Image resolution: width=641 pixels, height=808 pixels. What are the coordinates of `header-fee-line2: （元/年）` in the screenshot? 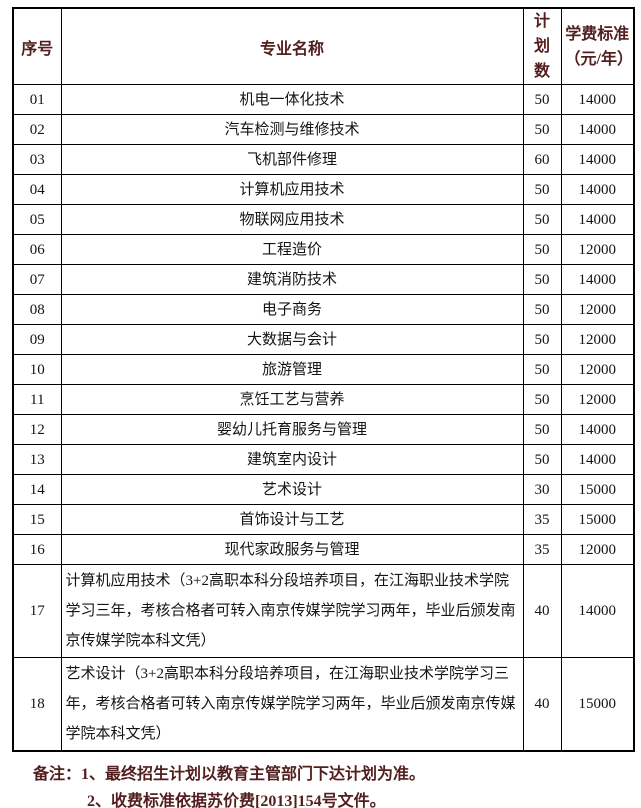 It's located at (598, 59).